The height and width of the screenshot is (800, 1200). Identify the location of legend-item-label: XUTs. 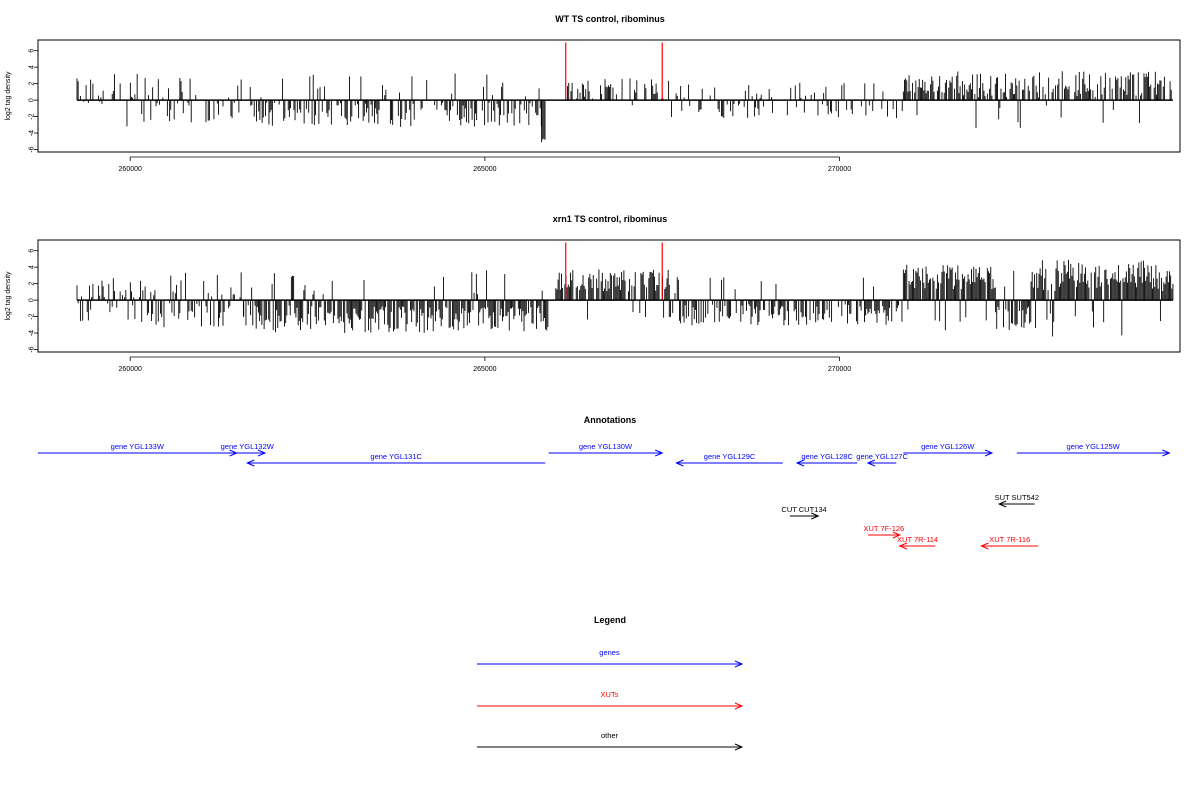
(610, 694).